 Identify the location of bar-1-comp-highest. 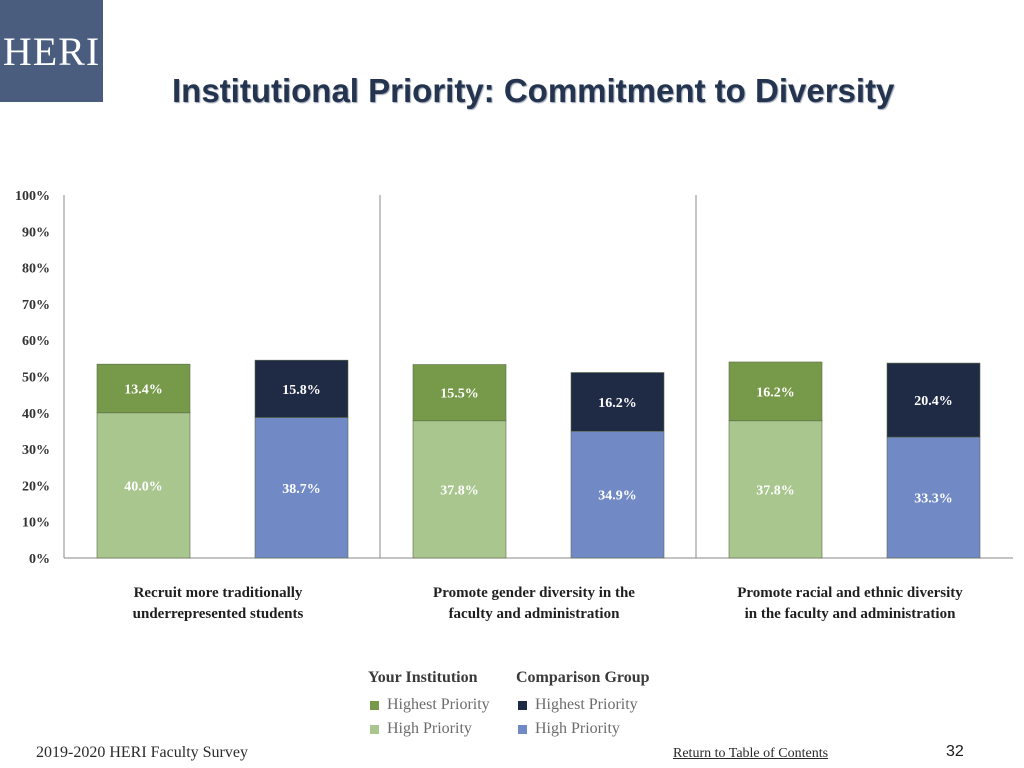
(301, 388).